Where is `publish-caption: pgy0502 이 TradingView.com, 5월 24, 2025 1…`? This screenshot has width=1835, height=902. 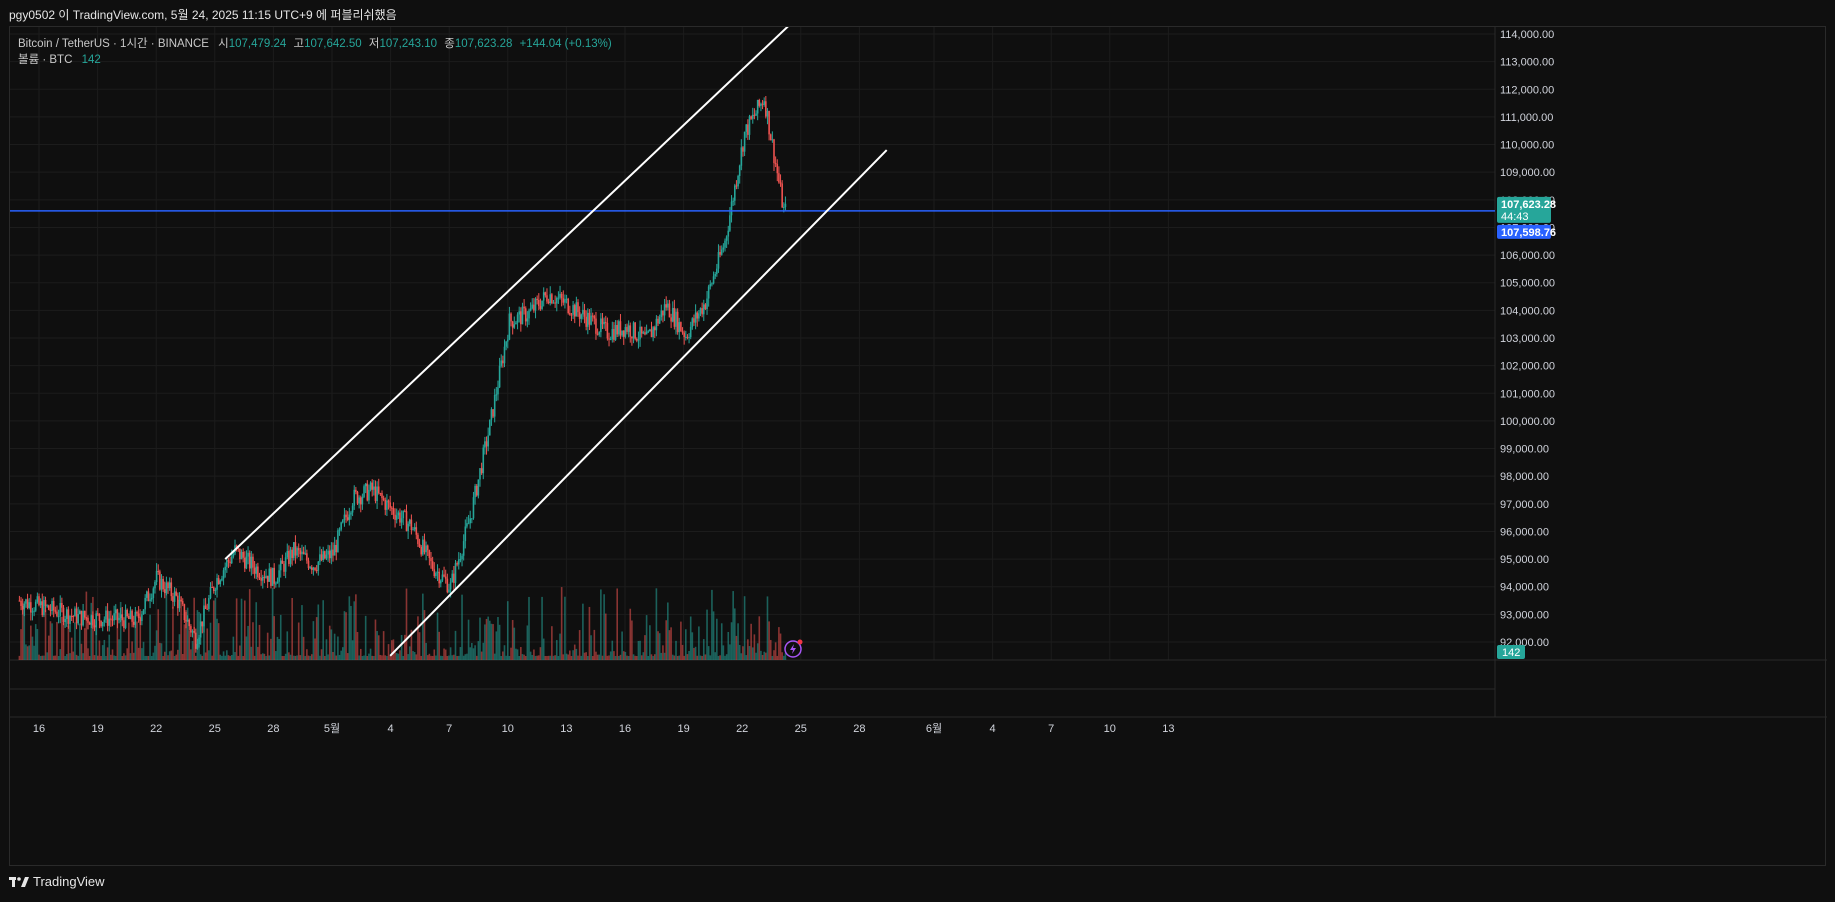
publish-caption: pgy0502 이 TradingView.com, 5월 24, 2025 1… is located at coordinates (203, 15).